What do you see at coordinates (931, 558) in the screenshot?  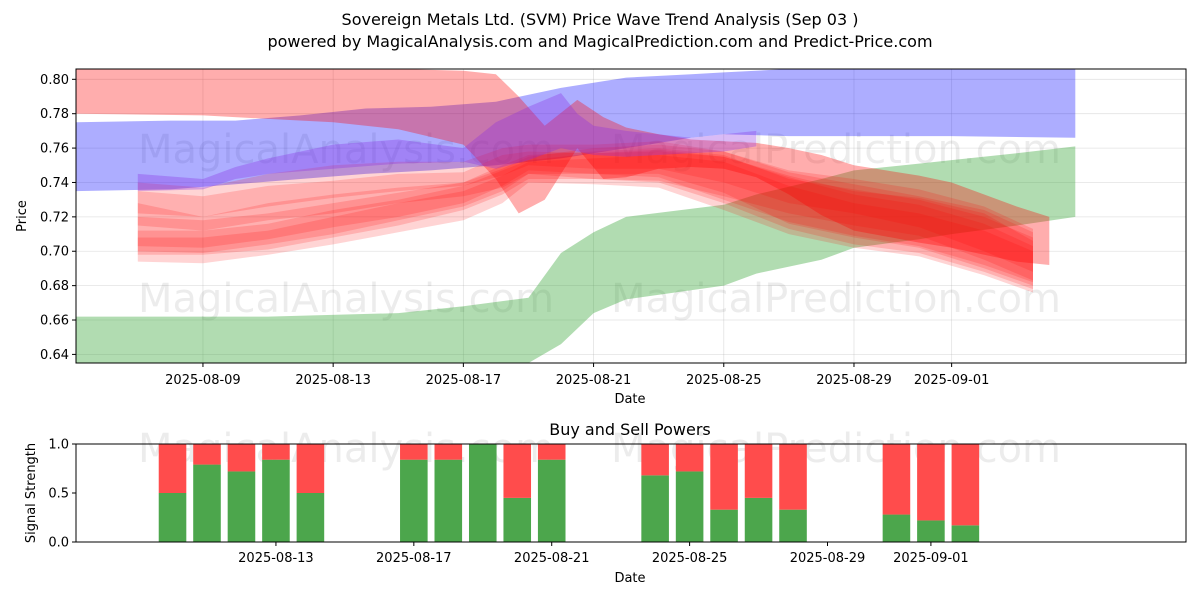 I see `signal-x-tick-label: 2025-09-01` at bounding box center [931, 558].